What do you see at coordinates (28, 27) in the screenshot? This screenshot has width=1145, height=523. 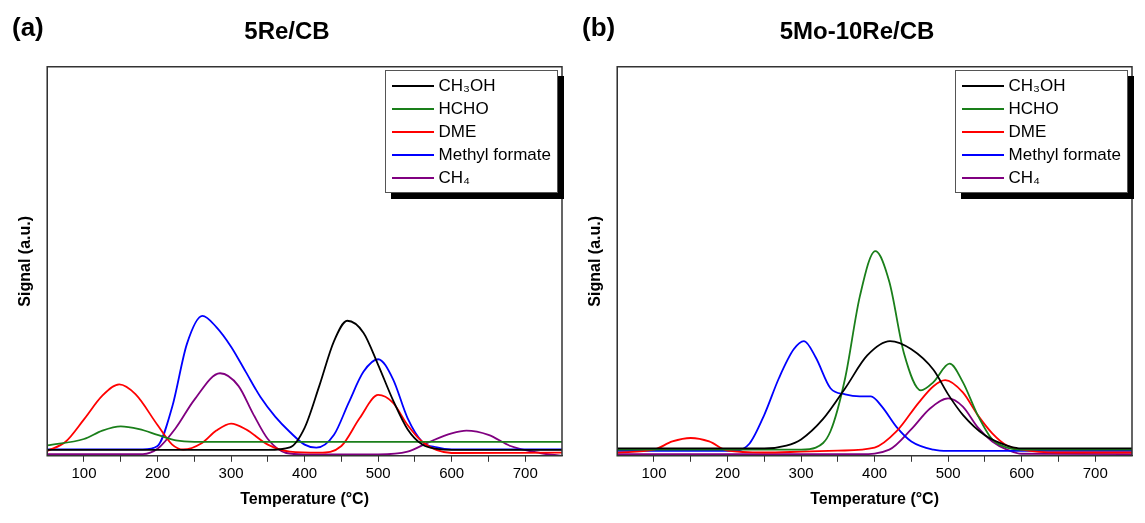 I see `text: (a)` at bounding box center [28, 27].